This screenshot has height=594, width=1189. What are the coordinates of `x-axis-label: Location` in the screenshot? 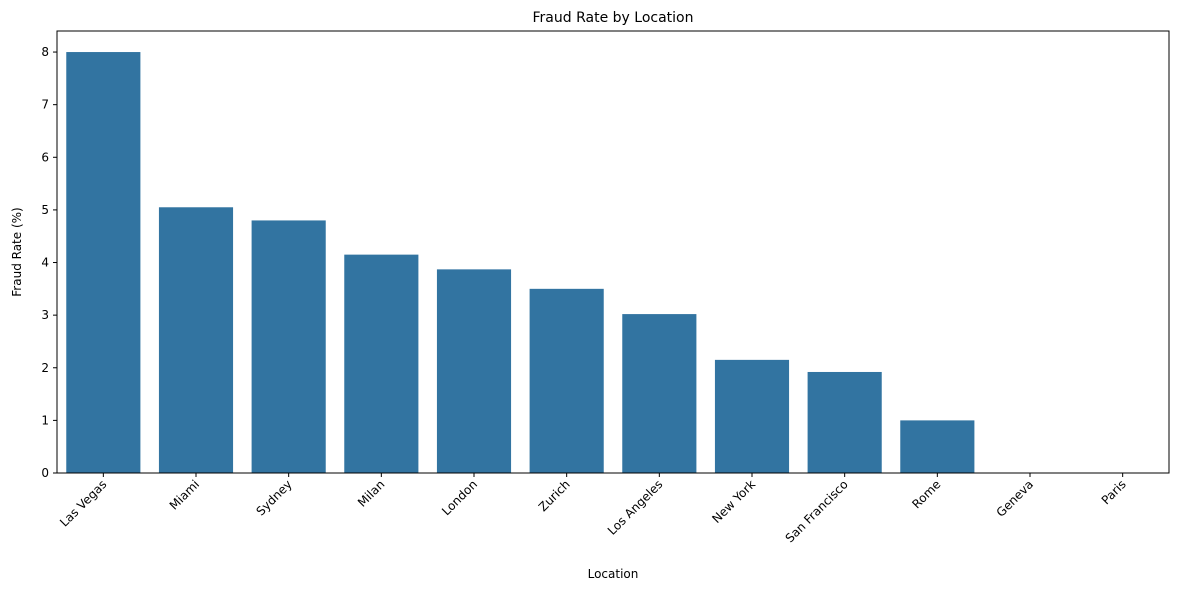 It's located at (613, 574).